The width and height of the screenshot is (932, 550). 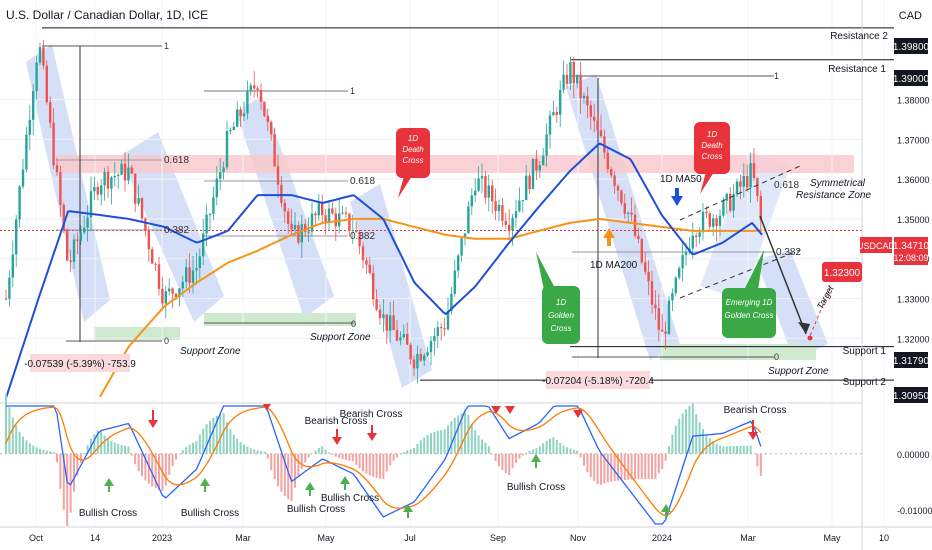 I want to click on x-tick-label: 2023, so click(x=162, y=538).